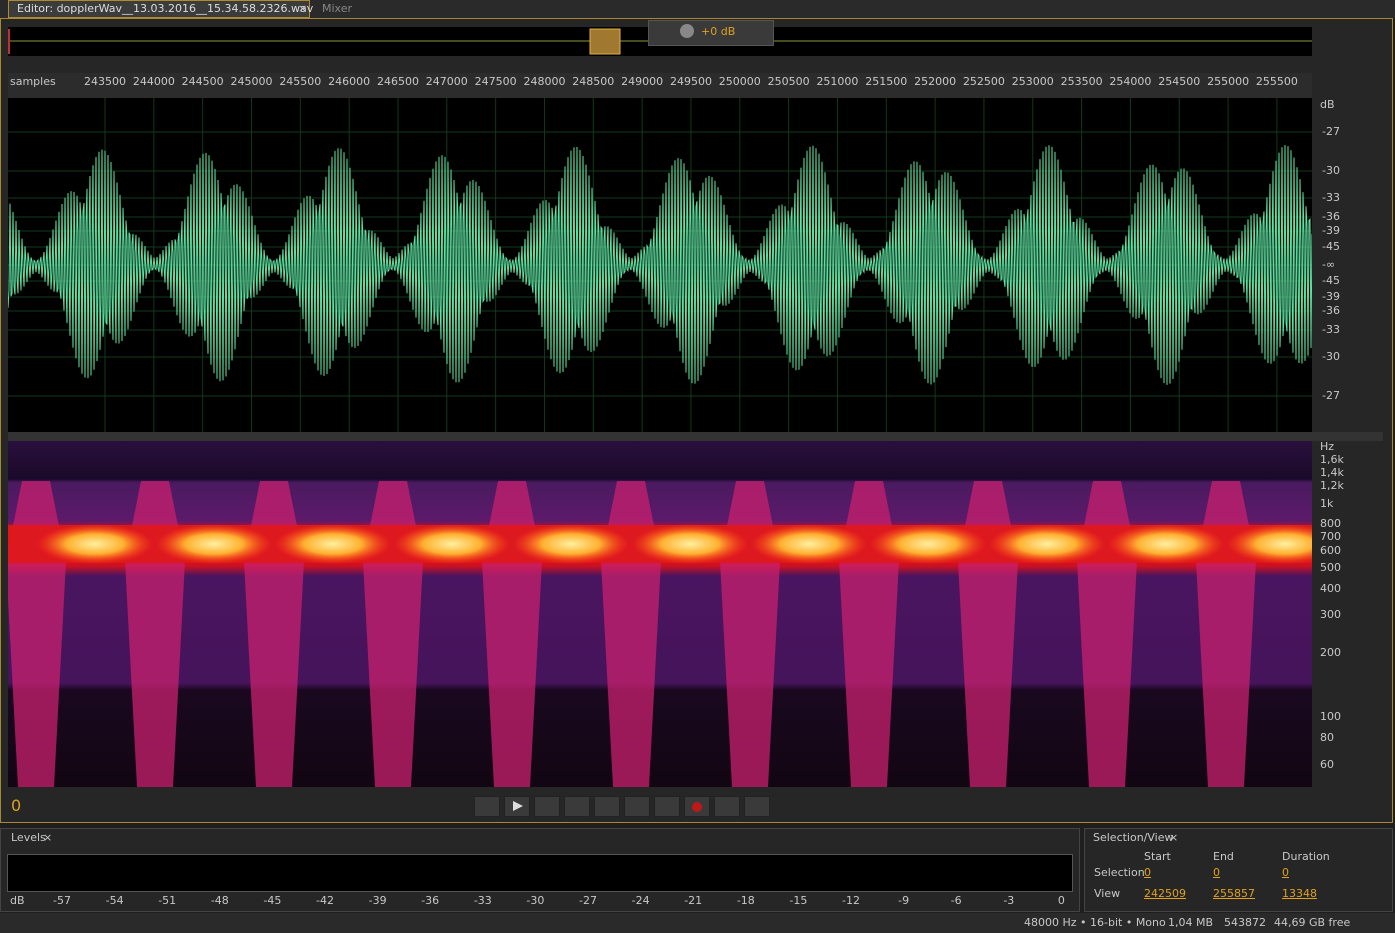 The width and height of the screenshot is (1395, 933). What do you see at coordinates (697, 806) in the screenshot?
I see `record-button` at bounding box center [697, 806].